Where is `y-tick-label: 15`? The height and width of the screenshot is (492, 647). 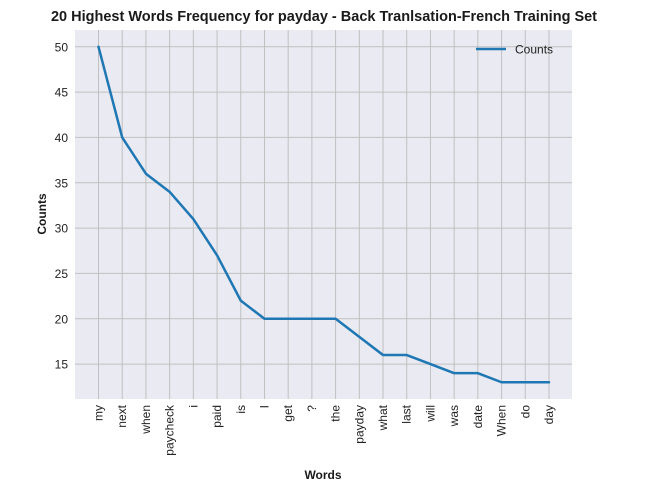 y-tick-label: 15 is located at coordinates (62, 365).